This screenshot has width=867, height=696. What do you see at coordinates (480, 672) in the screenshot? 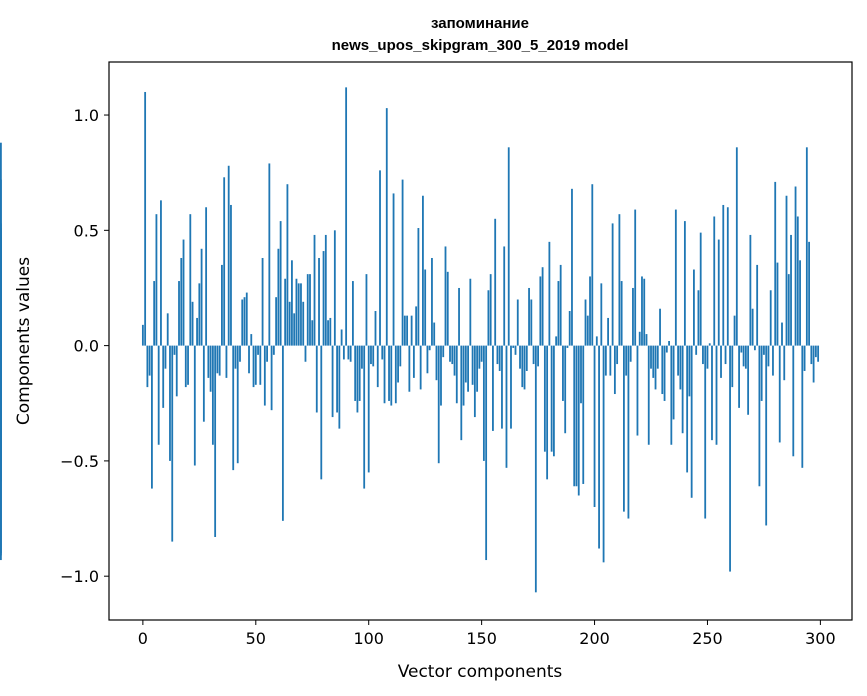
I see `x-axis-label: Vector components` at bounding box center [480, 672].